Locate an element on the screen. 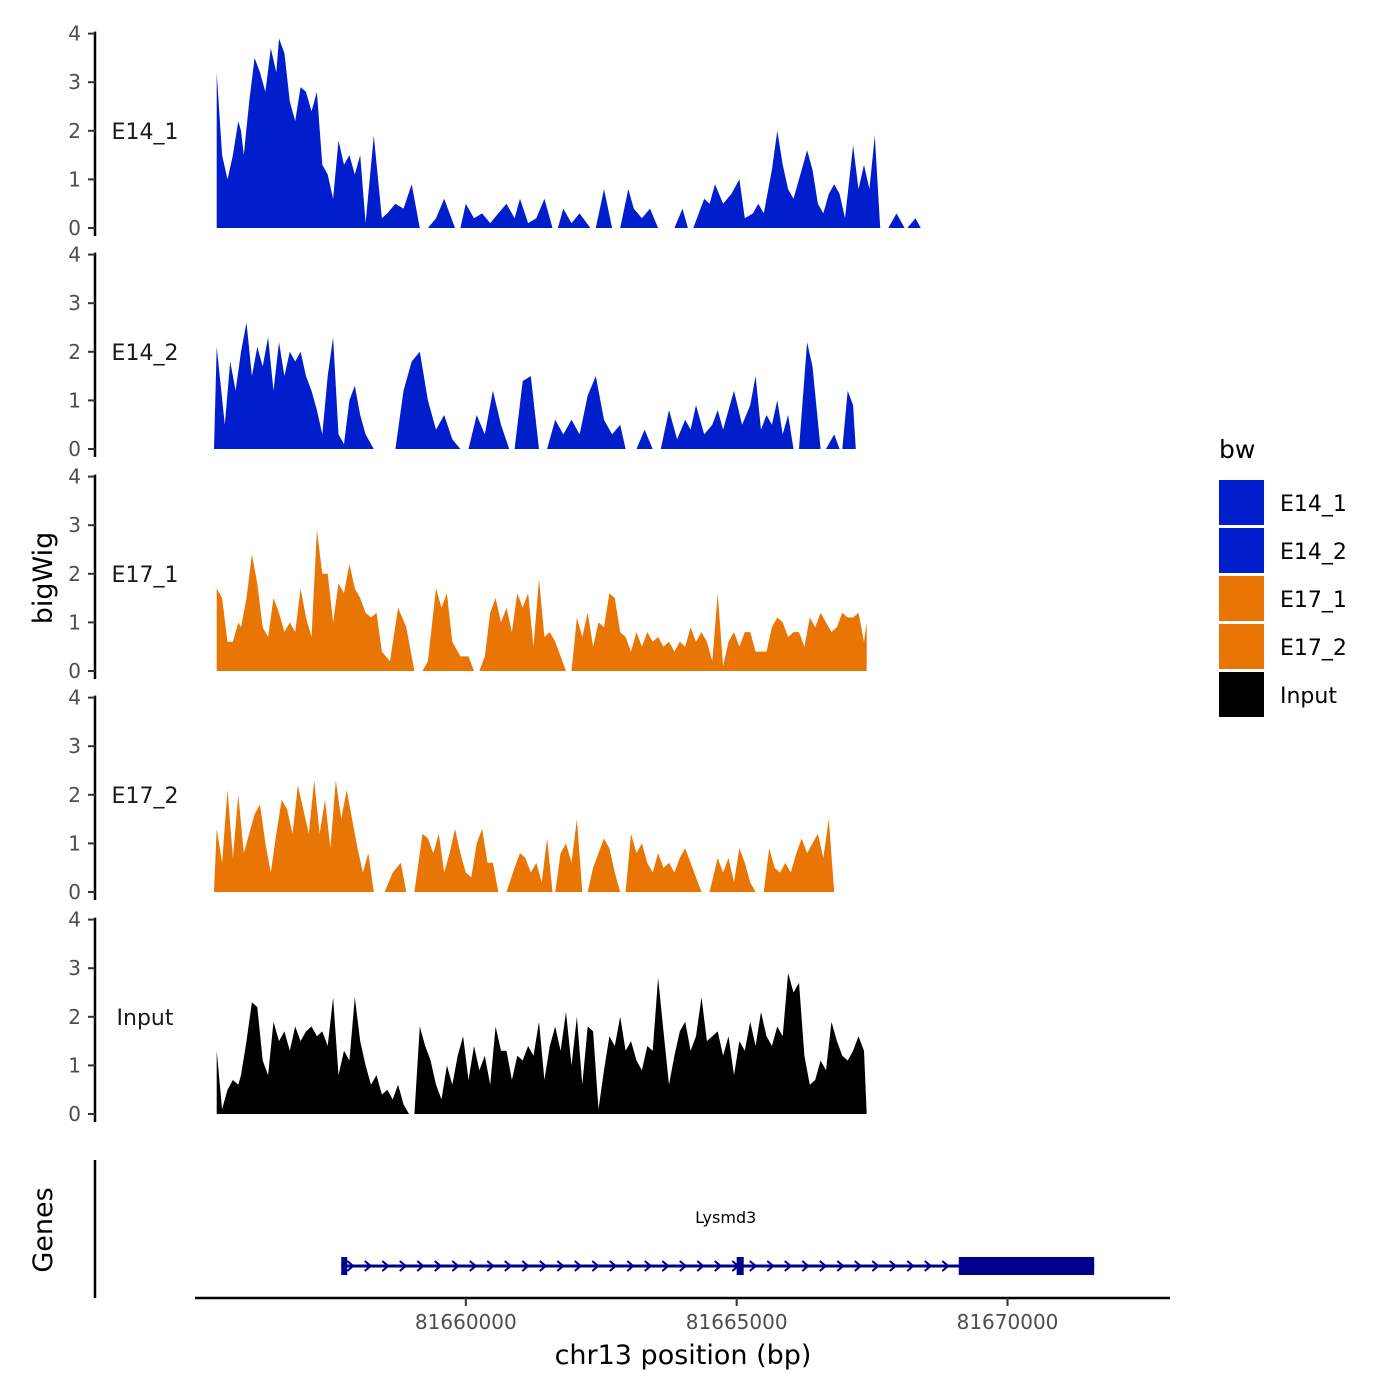 The height and width of the screenshot is (1400, 1400). y-tick-label-E14_2-4: 4 is located at coordinates (74, 255).